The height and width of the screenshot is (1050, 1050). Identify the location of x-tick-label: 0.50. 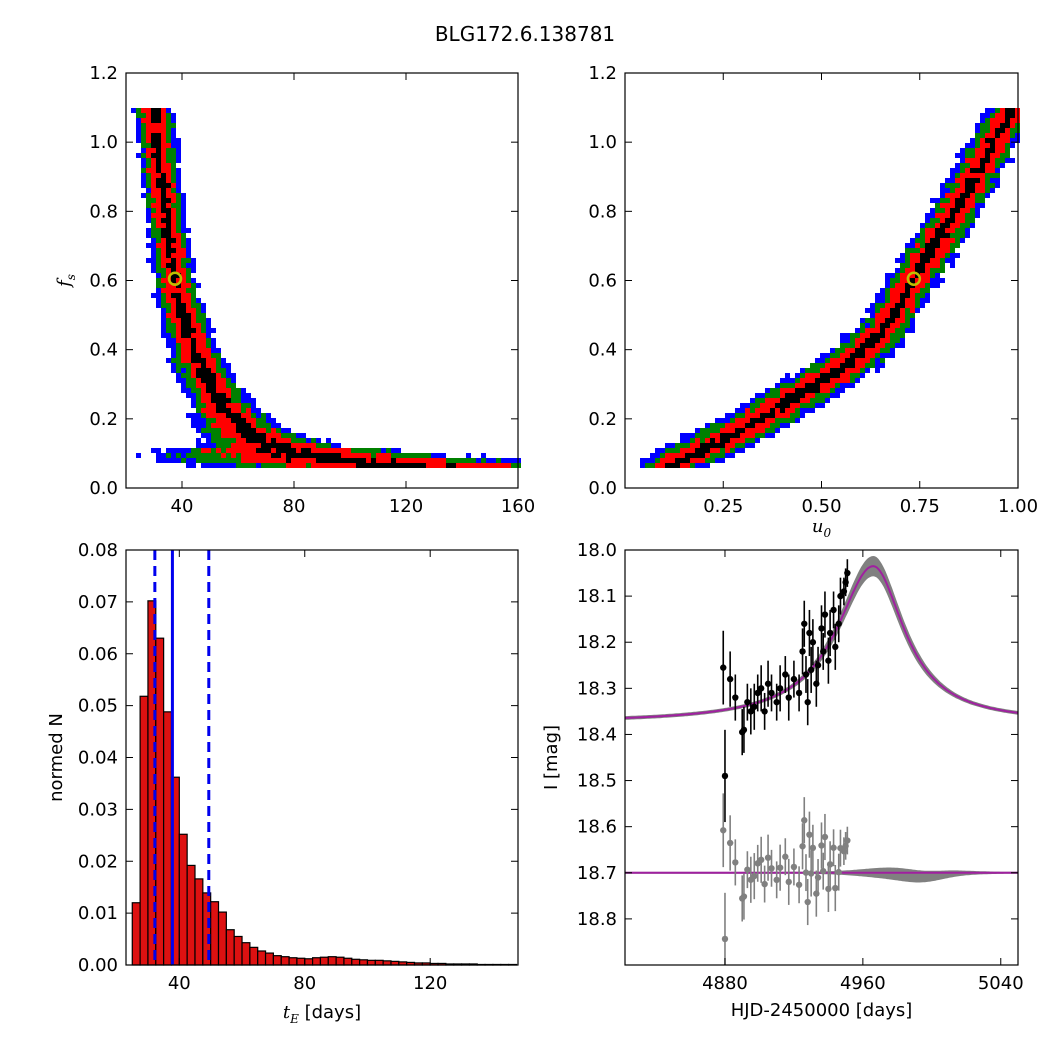
(821, 506).